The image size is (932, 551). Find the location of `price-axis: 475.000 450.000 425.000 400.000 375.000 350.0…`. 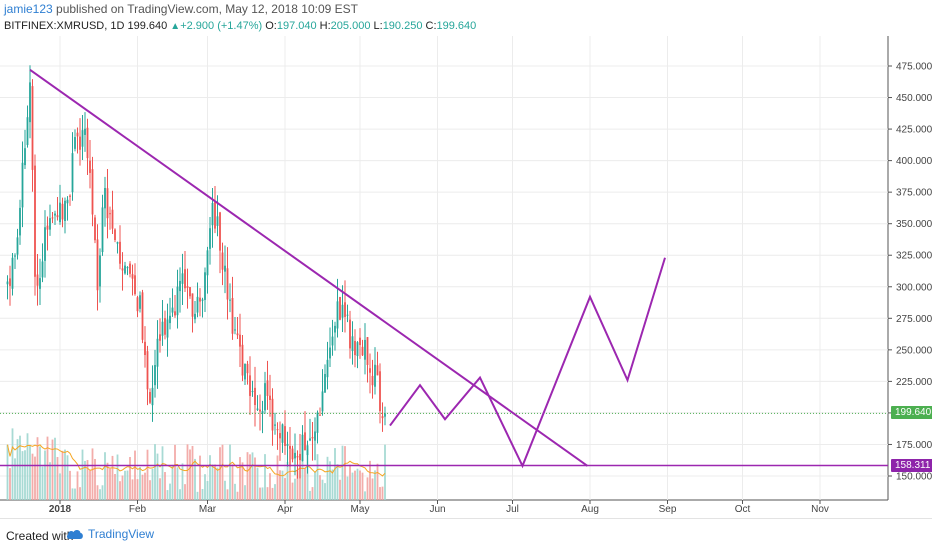

price-axis: 475.000 450.000 425.000 400.000 375.000 350.0… is located at coordinates (910, 272).